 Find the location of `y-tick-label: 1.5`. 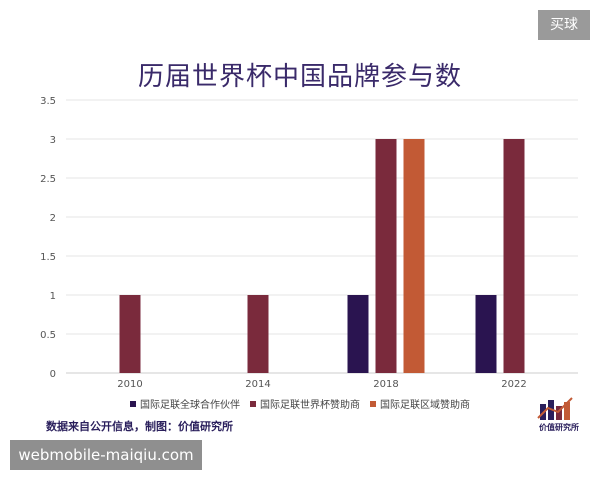

y-tick-label: 1.5 is located at coordinates (48, 257).